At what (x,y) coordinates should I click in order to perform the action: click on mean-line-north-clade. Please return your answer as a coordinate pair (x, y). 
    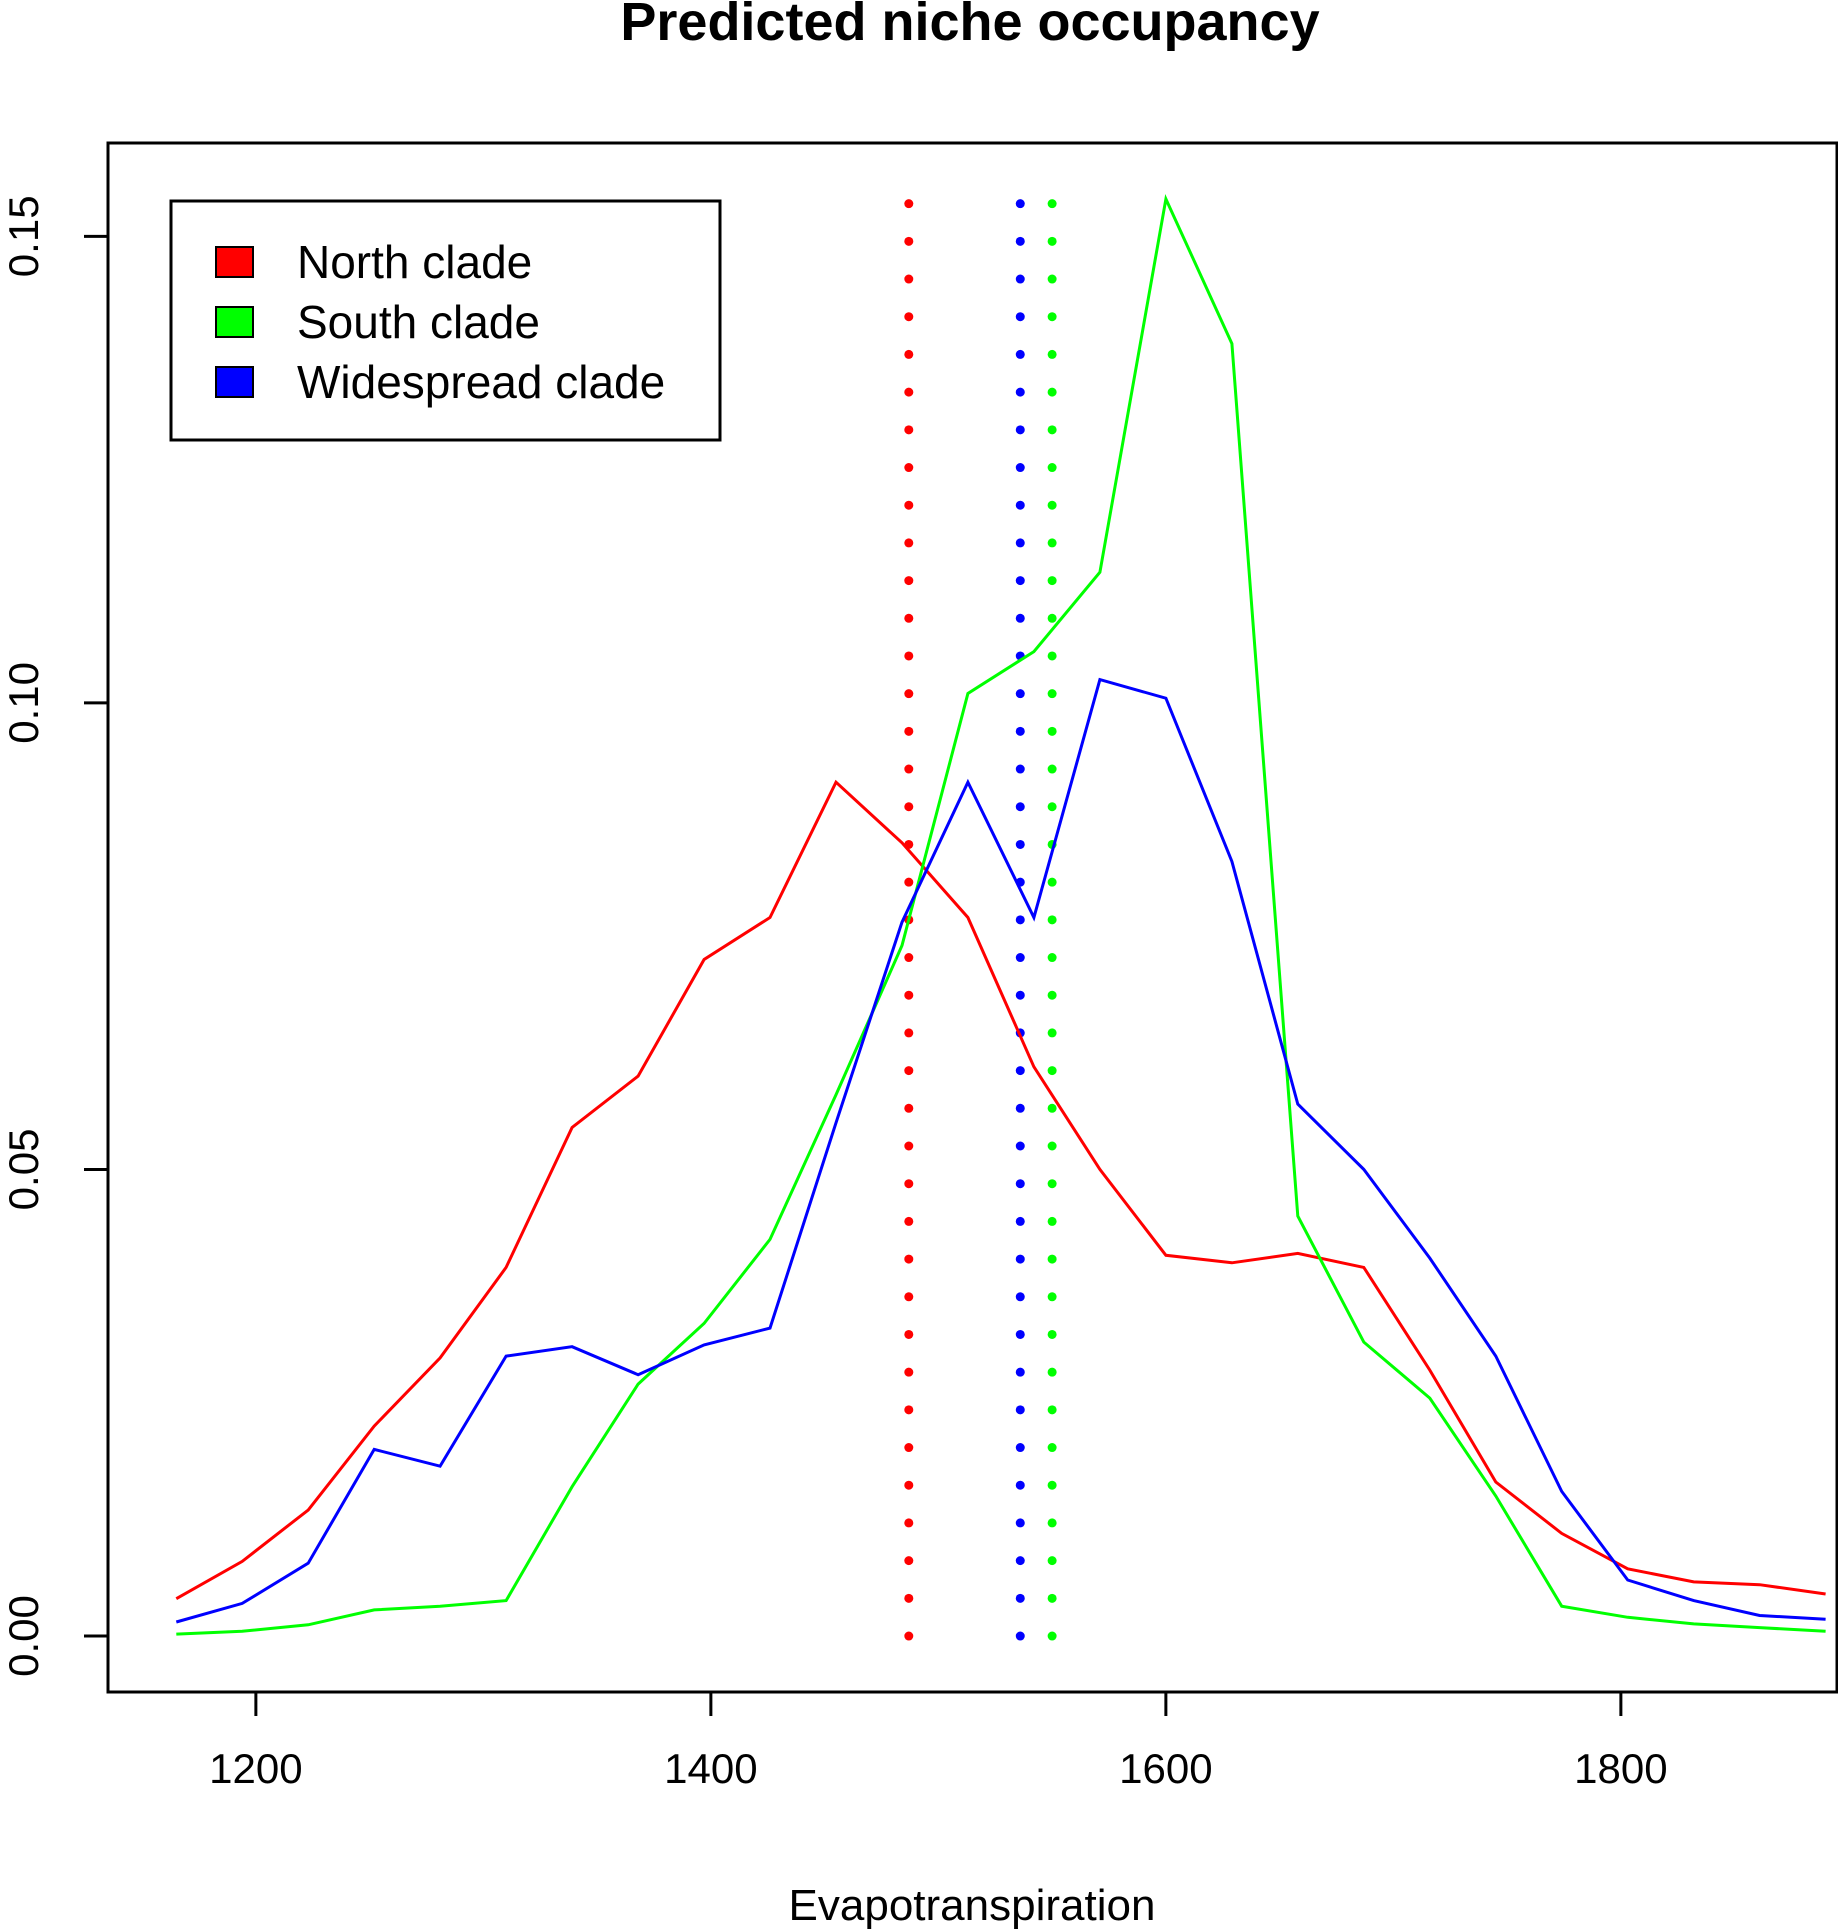
    Looking at the image, I should click on (909, 920).